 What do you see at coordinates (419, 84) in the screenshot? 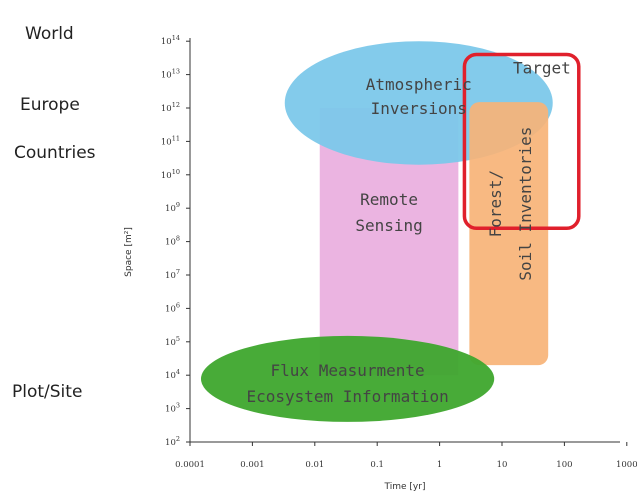
I see `atmospheric-inversions-label-line-1: Atmospheric` at bounding box center [419, 84].